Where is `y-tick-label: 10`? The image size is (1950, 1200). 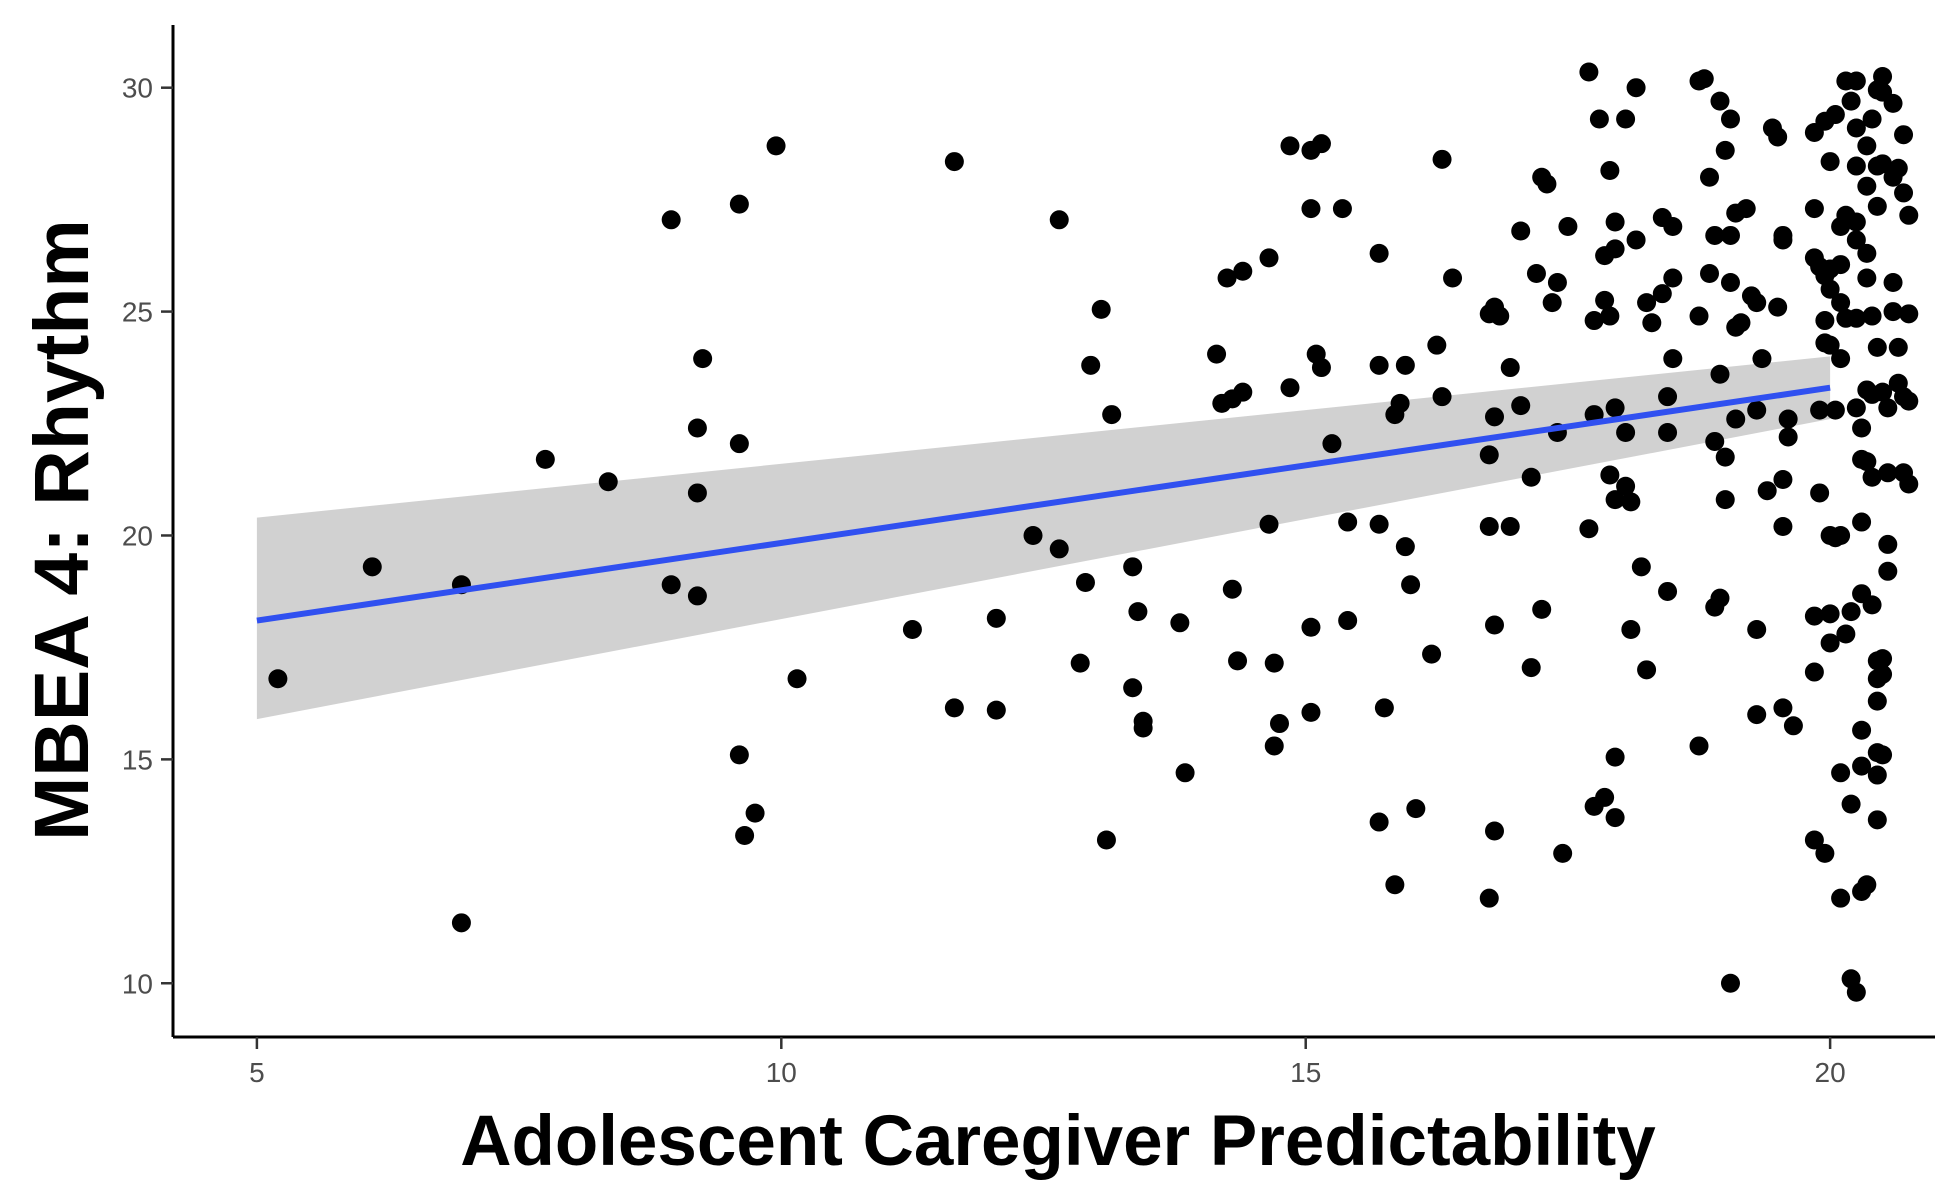
y-tick-label: 10 is located at coordinates (137, 983).